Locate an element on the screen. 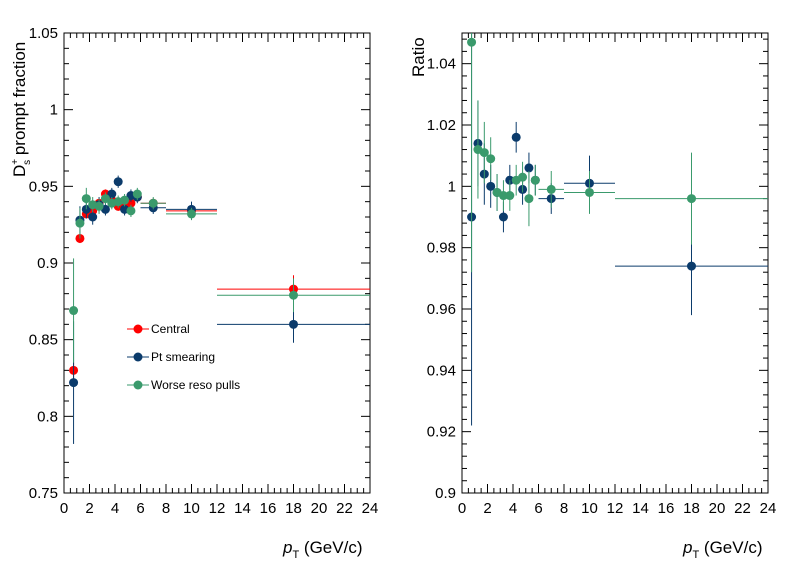  left-series-central is located at coordinates (219, 283).